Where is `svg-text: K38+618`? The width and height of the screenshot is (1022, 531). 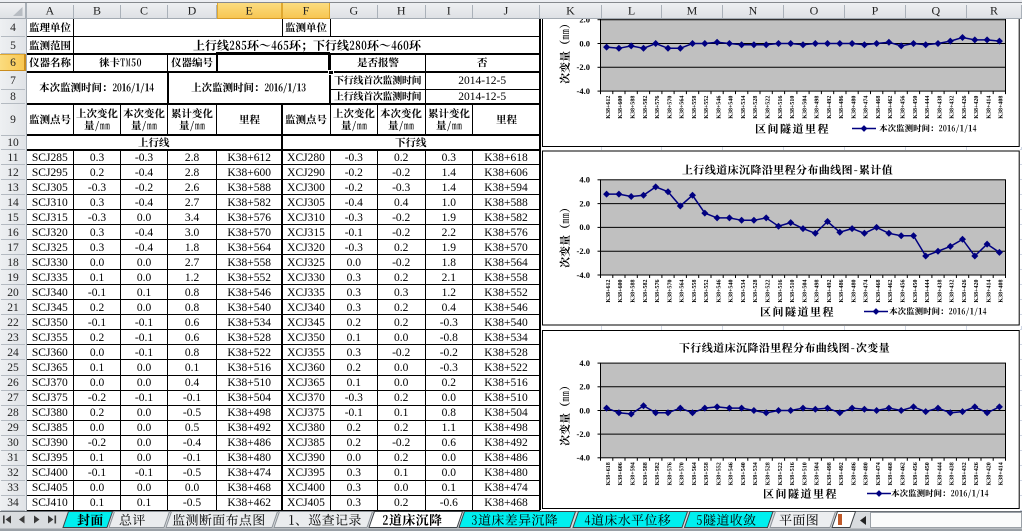 svg-text: K38+618 is located at coordinates (609, 473).